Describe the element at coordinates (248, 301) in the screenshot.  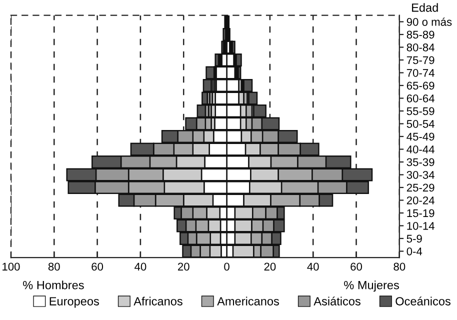
I see `legend-label: Americanos` at that location.